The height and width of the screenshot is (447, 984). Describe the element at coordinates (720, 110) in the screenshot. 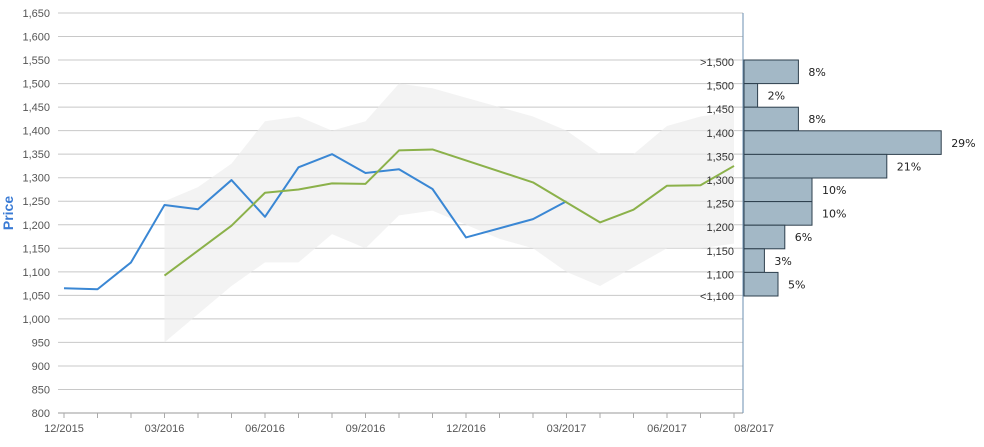

I see `histogram-bin-label: 1,450` at that location.